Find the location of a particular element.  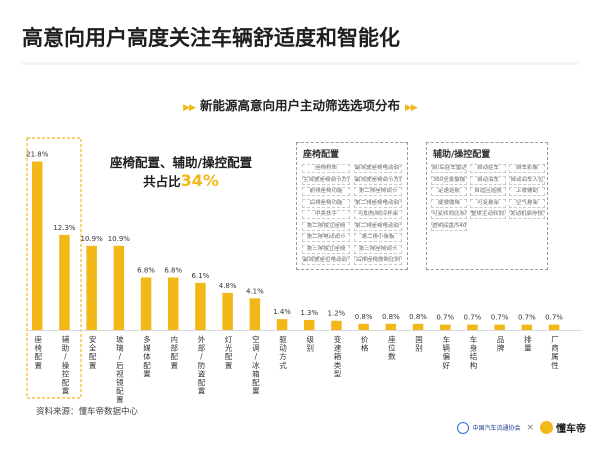

category-label: 安全配置 is located at coordinates (93, 352).